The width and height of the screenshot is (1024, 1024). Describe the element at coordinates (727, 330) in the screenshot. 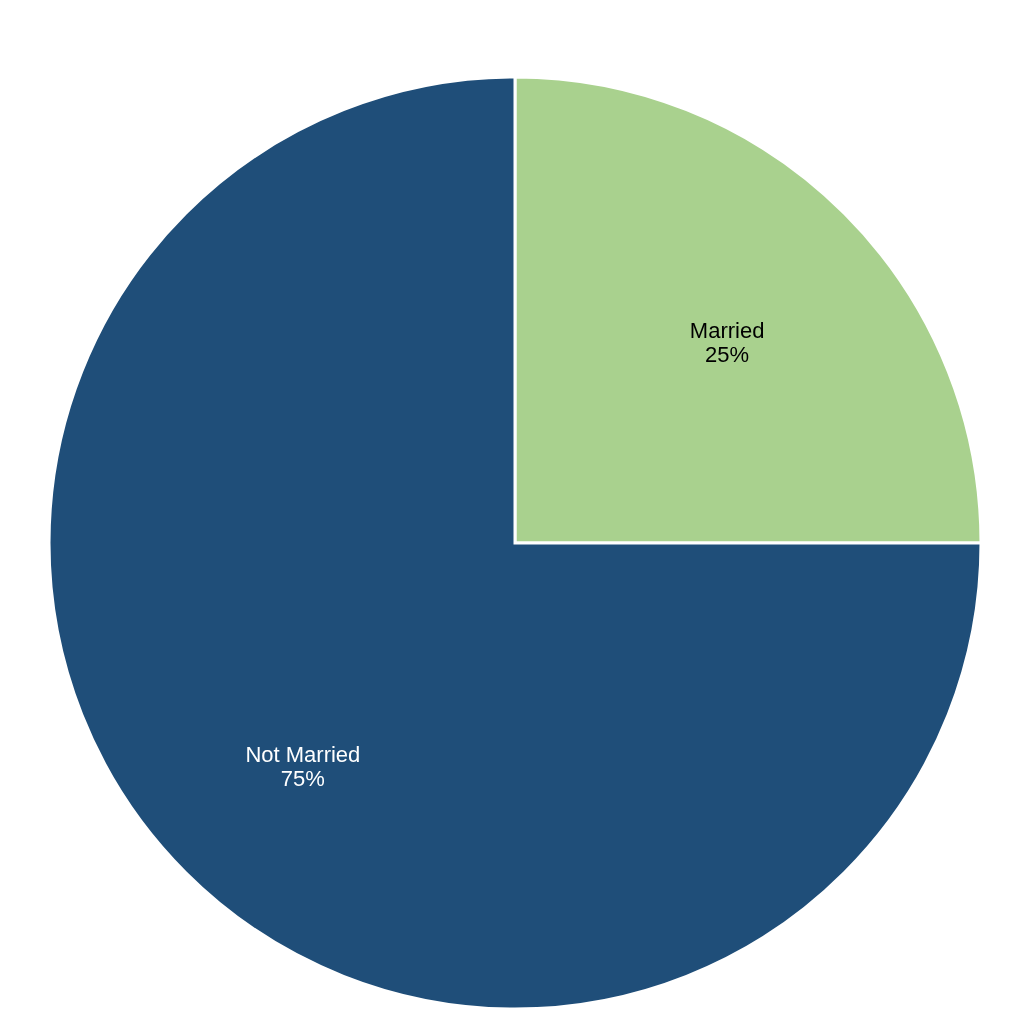

I see `slice-label: Married` at that location.